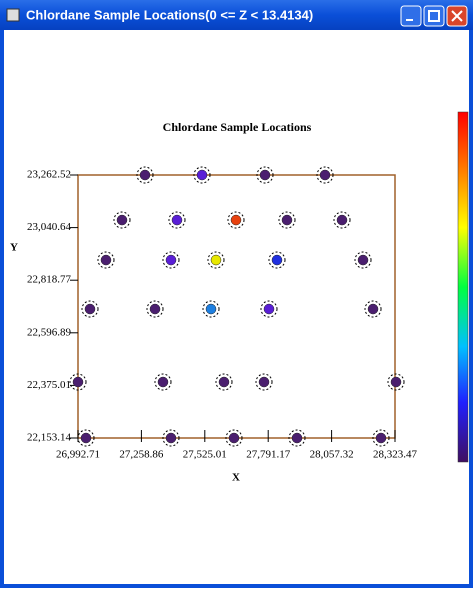 The height and width of the screenshot is (593, 473). What do you see at coordinates (49, 280) in the screenshot?
I see `y-tick-label: 22,818.77` at bounding box center [49, 280].